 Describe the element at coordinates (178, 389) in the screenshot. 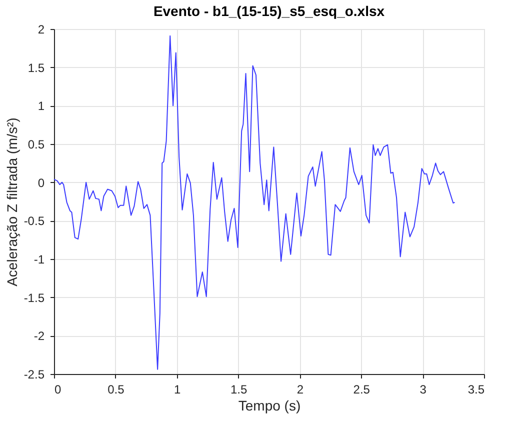

I see `x-tick-label: 1` at that location.